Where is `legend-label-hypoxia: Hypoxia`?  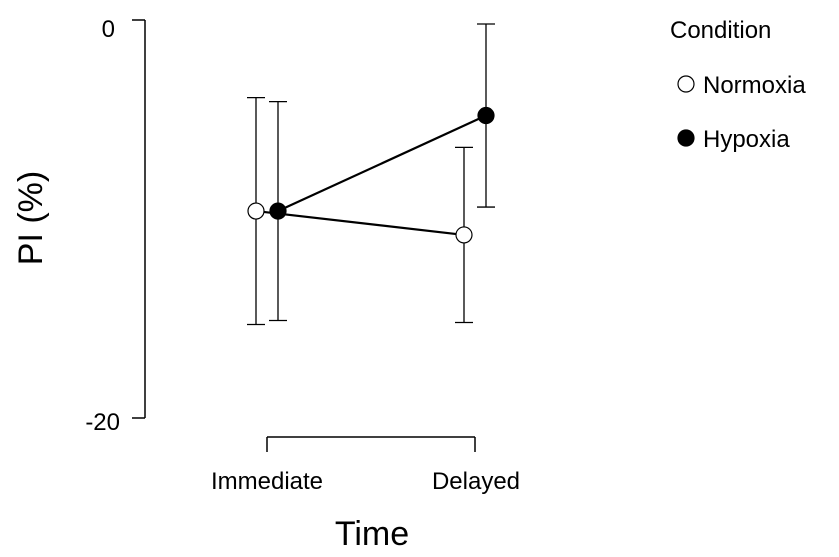
legend-label-hypoxia: Hypoxia is located at coordinates (746, 139).